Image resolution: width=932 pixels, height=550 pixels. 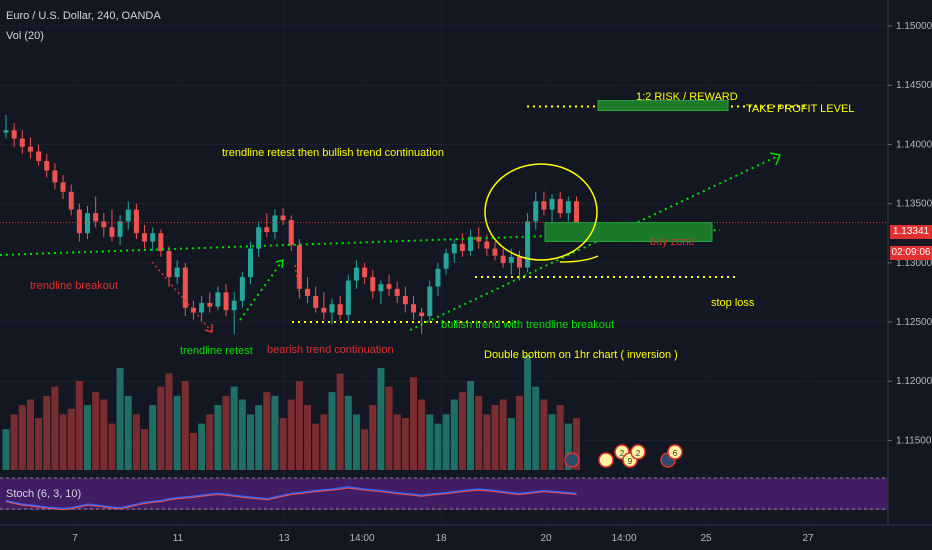 What do you see at coordinates (623, 456) in the screenshot?
I see `event-badges: 292 6` at bounding box center [623, 456].